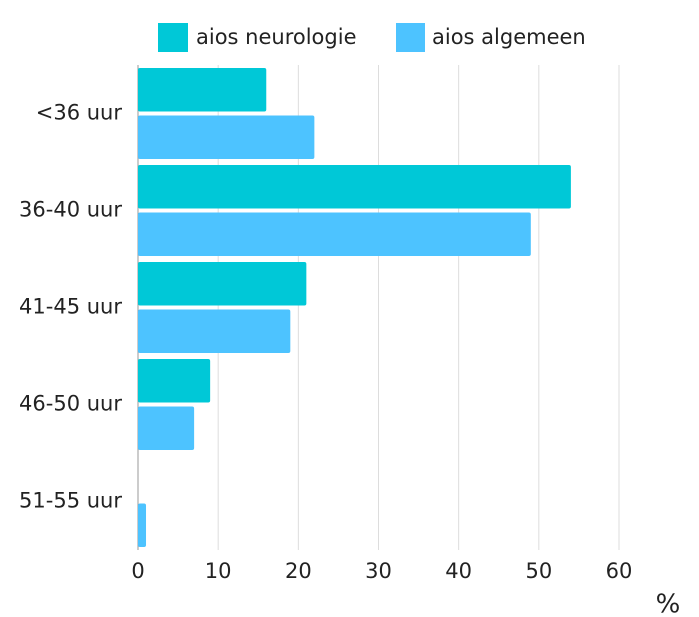 The image size is (699, 617). I want to click on legend-label: aios neurologie, so click(276, 37).